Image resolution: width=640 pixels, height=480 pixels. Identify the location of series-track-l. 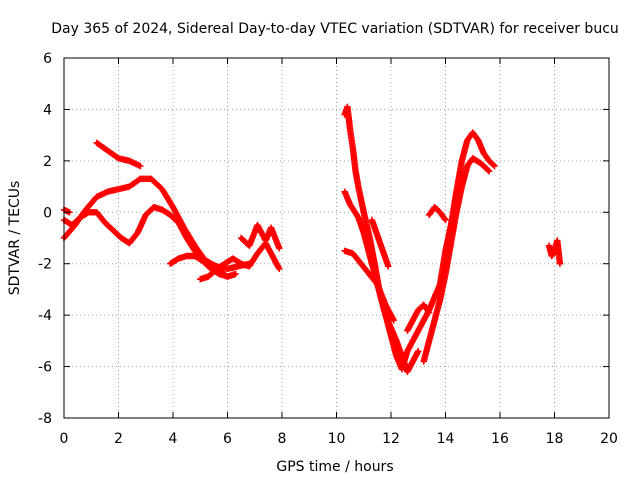
(456, 260).